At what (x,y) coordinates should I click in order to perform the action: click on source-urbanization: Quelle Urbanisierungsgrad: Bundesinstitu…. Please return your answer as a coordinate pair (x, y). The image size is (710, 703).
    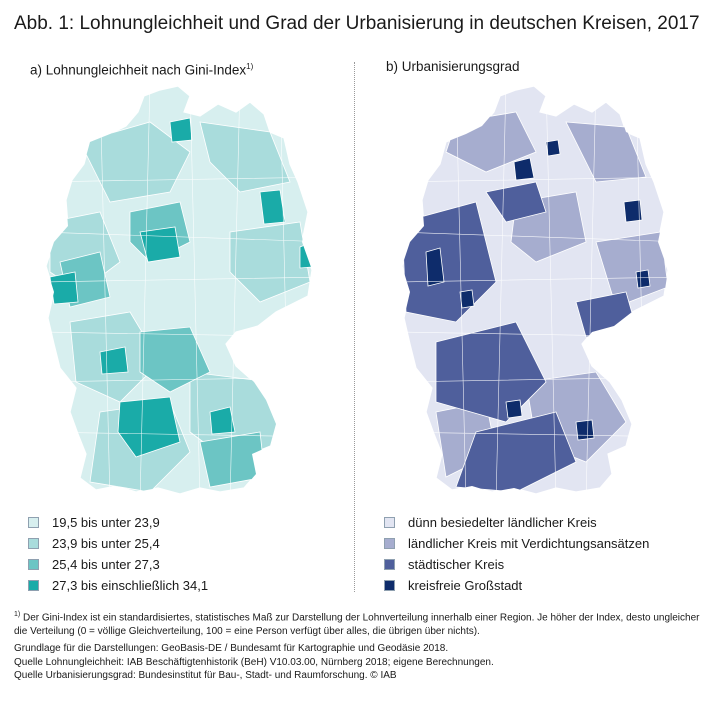
    Looking at the image, I should click on (205, 676).